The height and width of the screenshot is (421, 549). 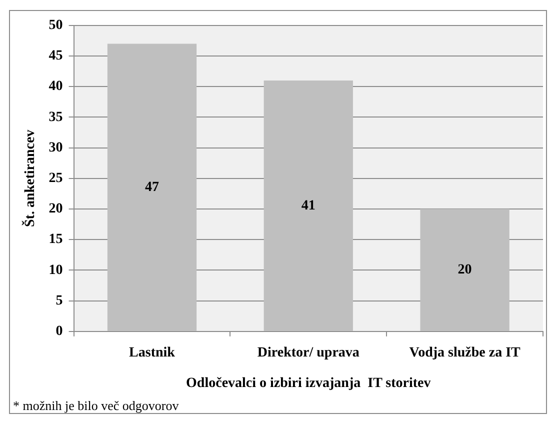 What do you see at coordinates (55, 178) in the screenshot?
I see `y-tick-label: 25` at bounding box center [55, 178].